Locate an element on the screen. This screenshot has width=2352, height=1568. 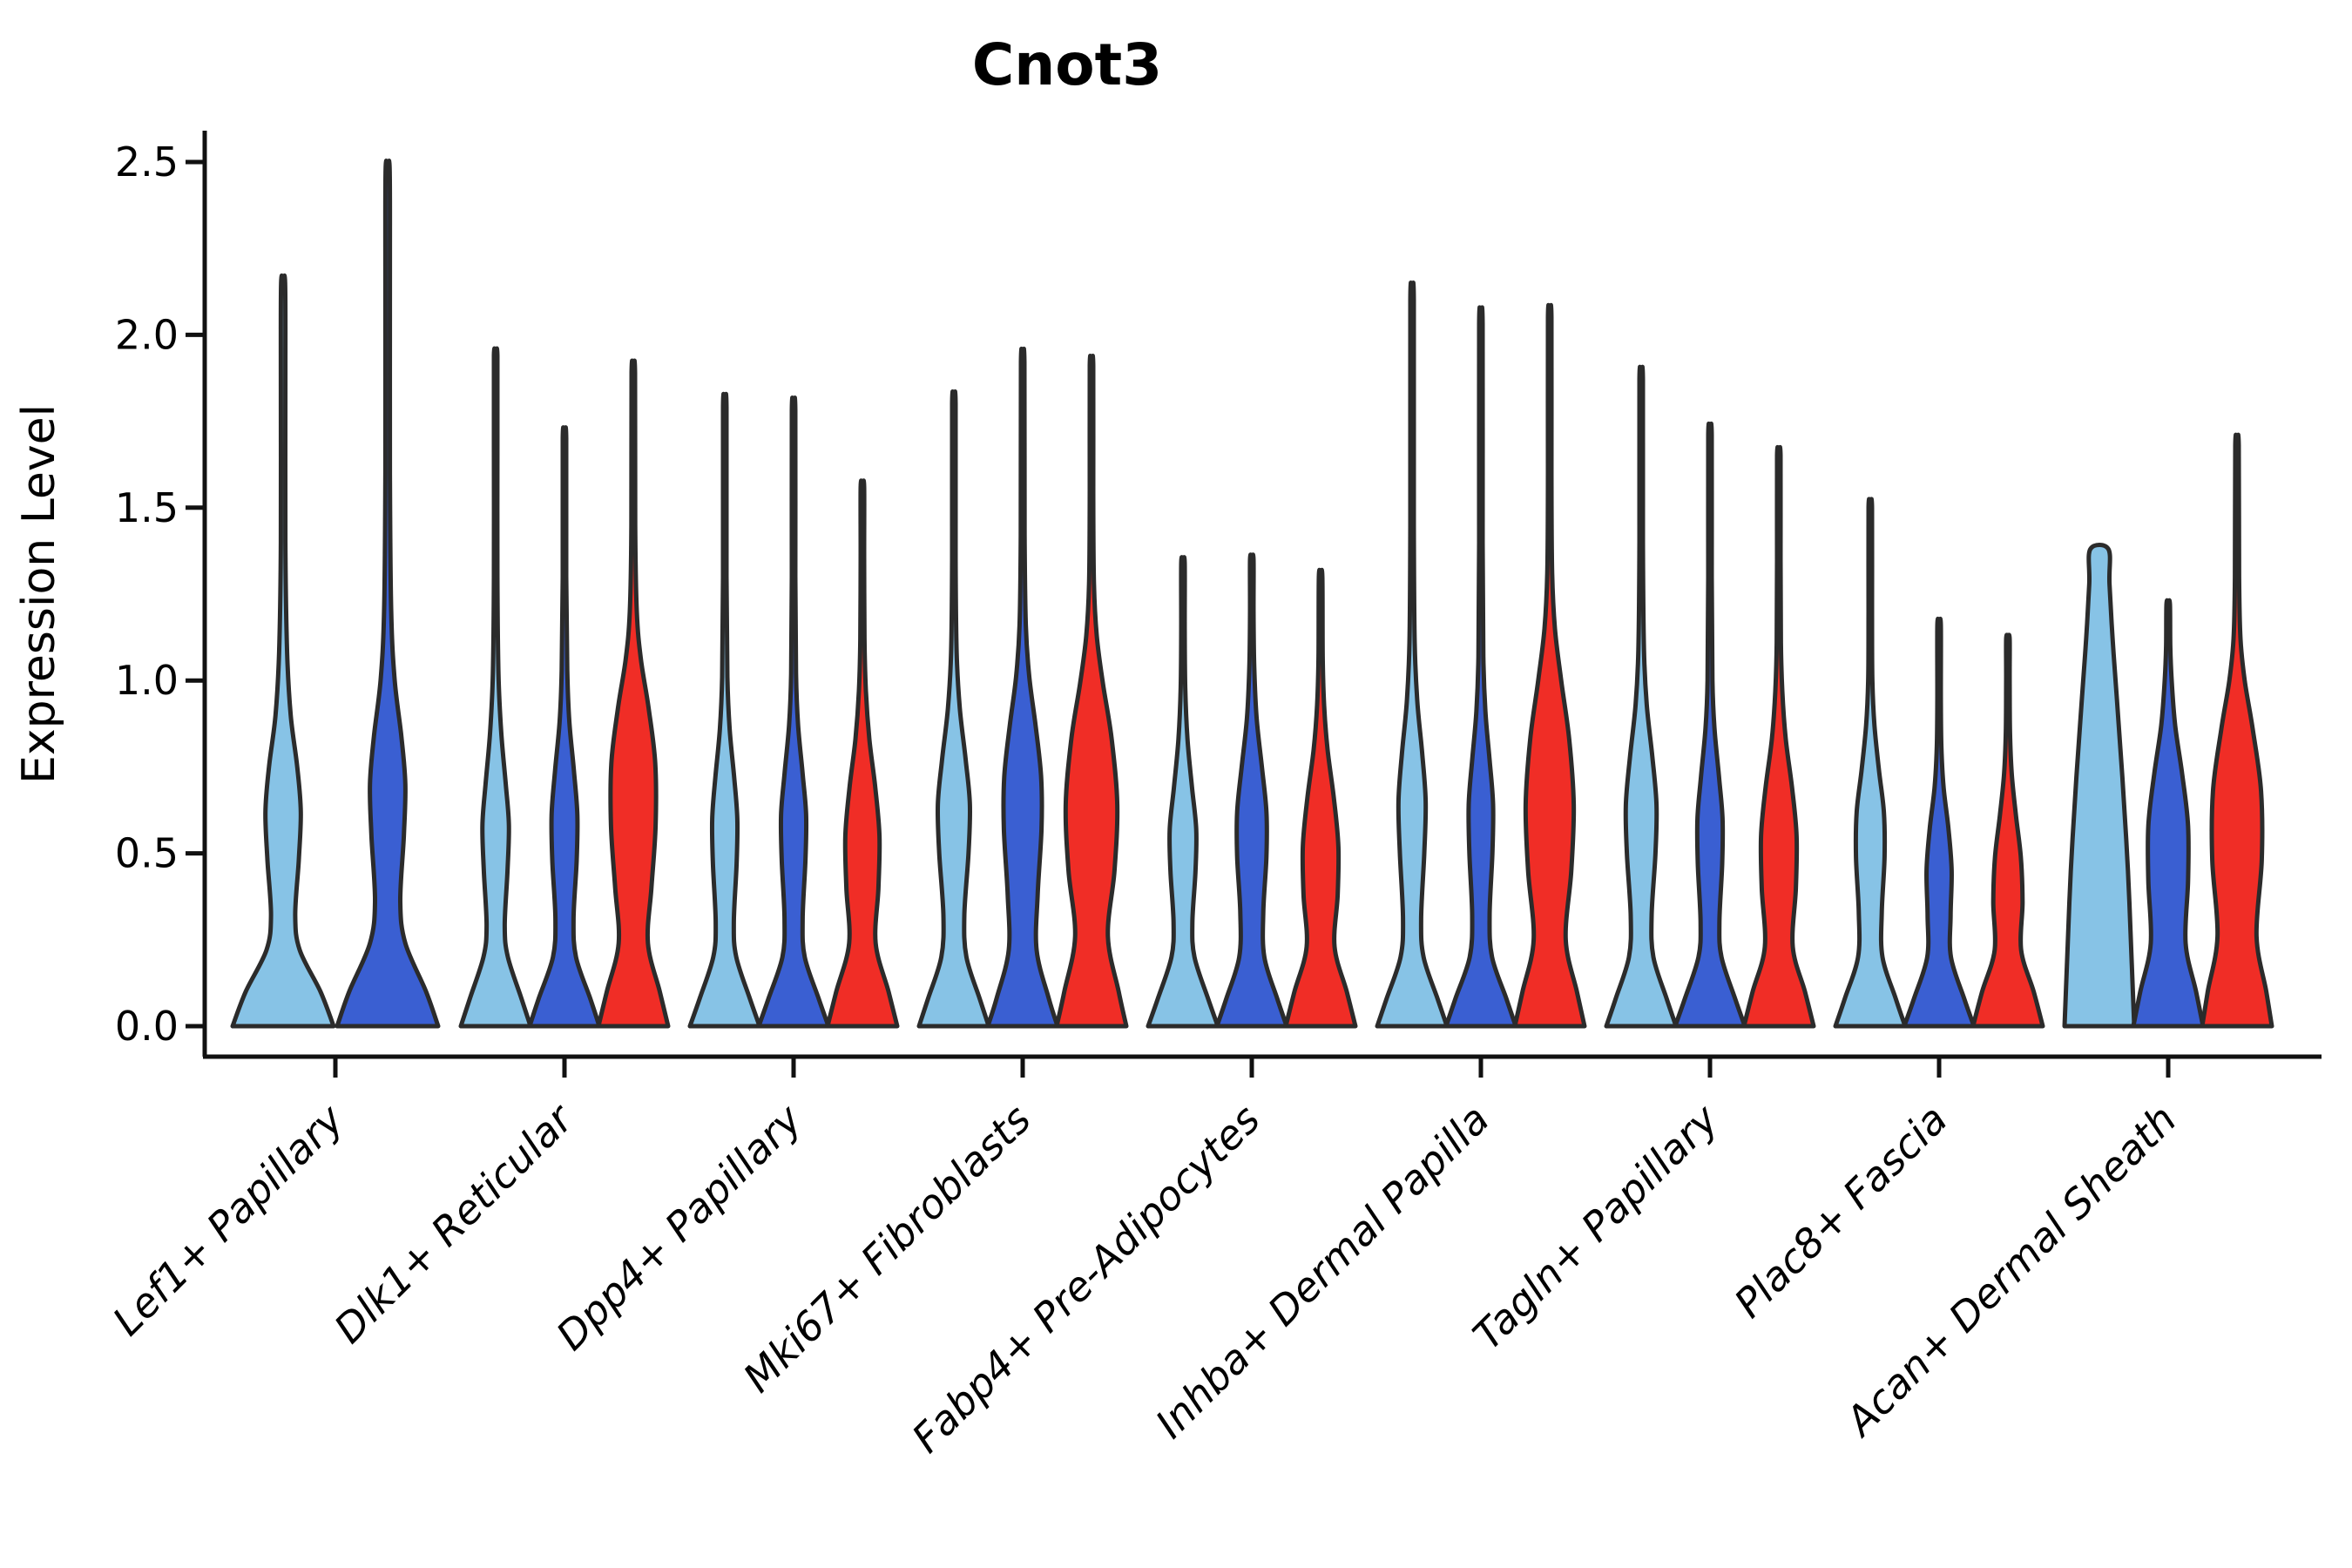
violin-inhba-dermal-papilla-hue2 is located at coordinates (1549, 665).